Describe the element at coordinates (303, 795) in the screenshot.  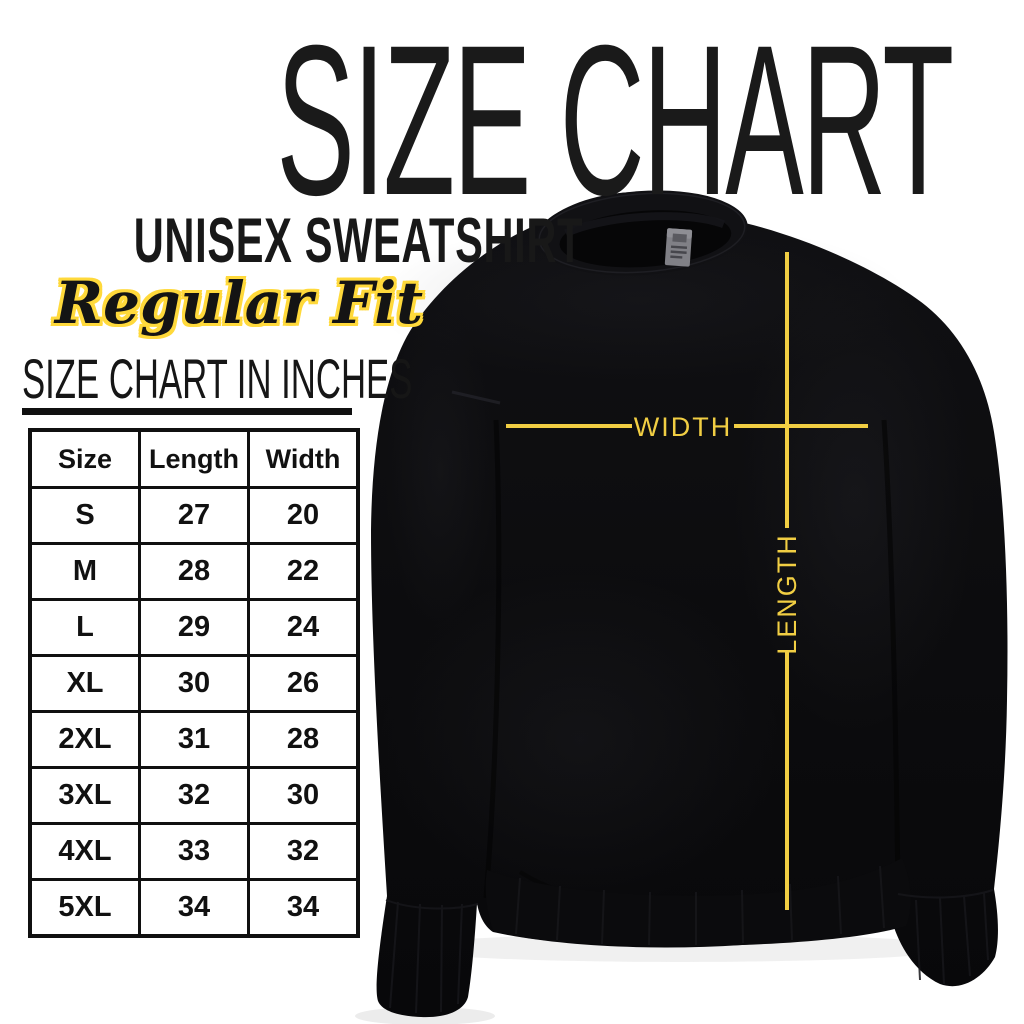
I see `width-cell: 30` at that location.